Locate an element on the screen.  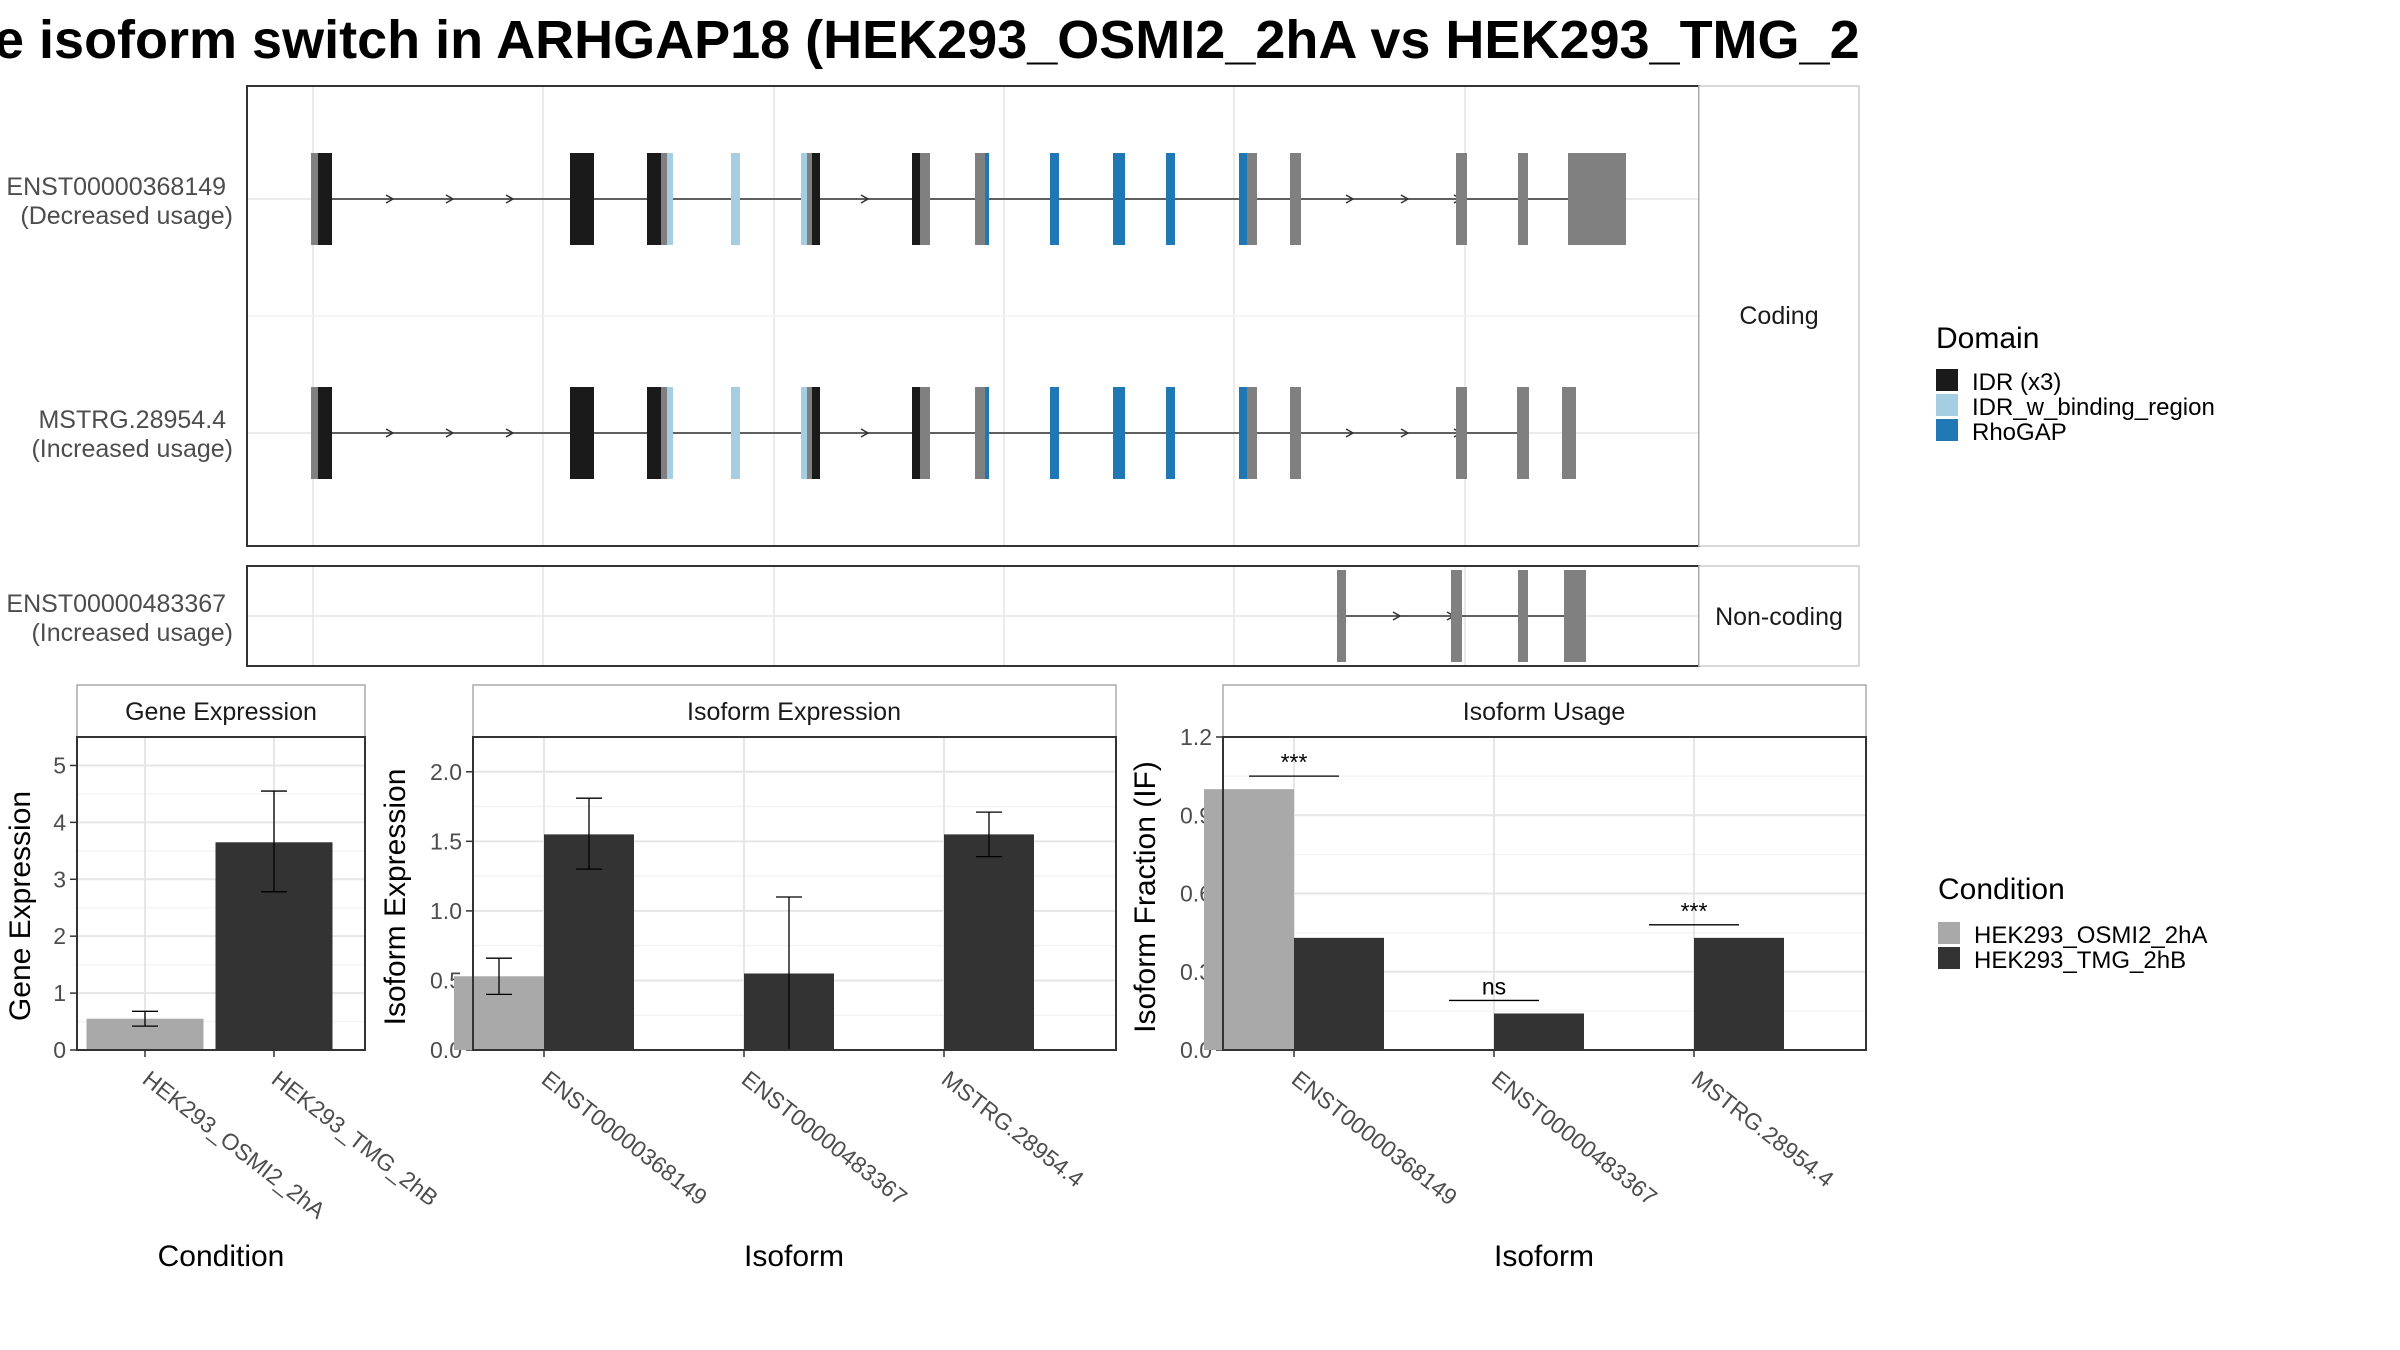
legend-label-idr-binding: IDR_w_binding_region is located at coordinates (2093, 407).